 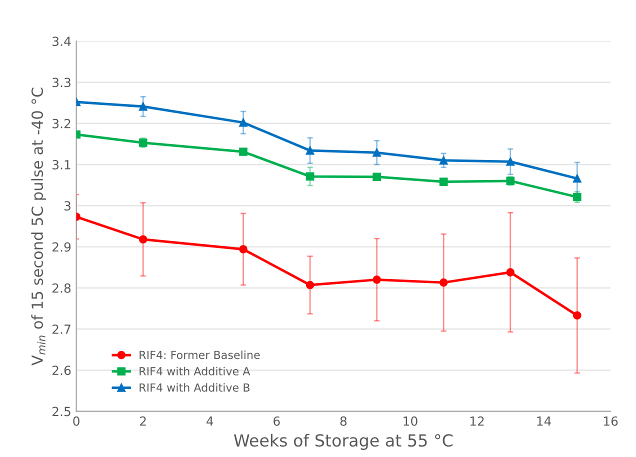 What do you see at coordinates (61, 371) in the screenshot?
I see `y-tick-label: 2.6` at bounding box center [61, 371].